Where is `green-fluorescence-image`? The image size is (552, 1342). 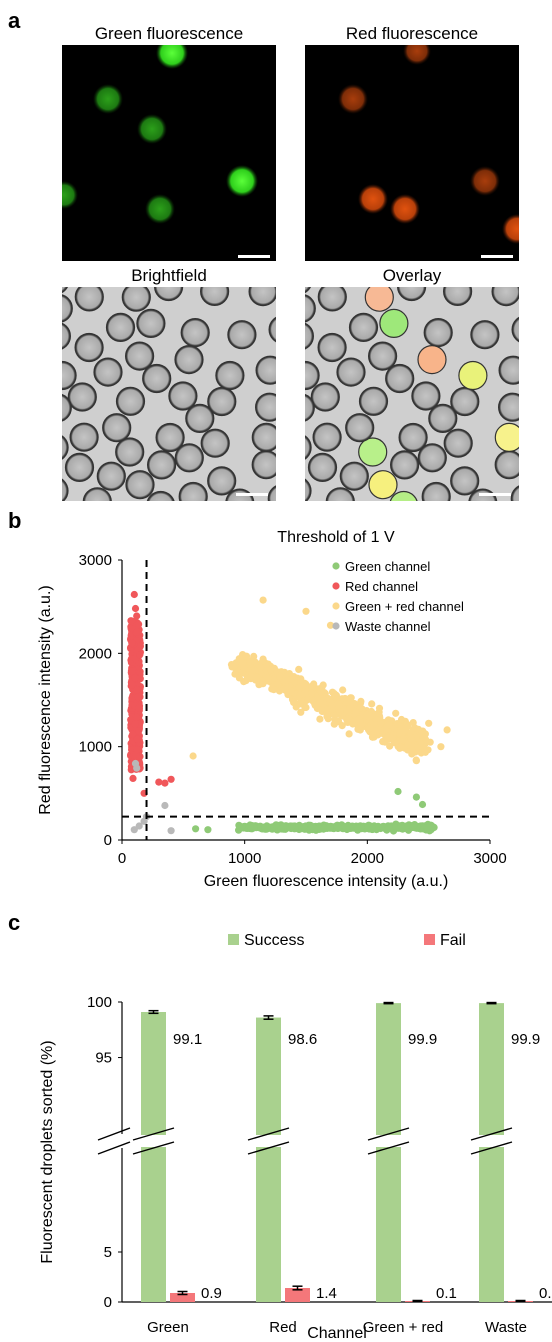
green-fluorescence-image is located at coordinates (169, 153).